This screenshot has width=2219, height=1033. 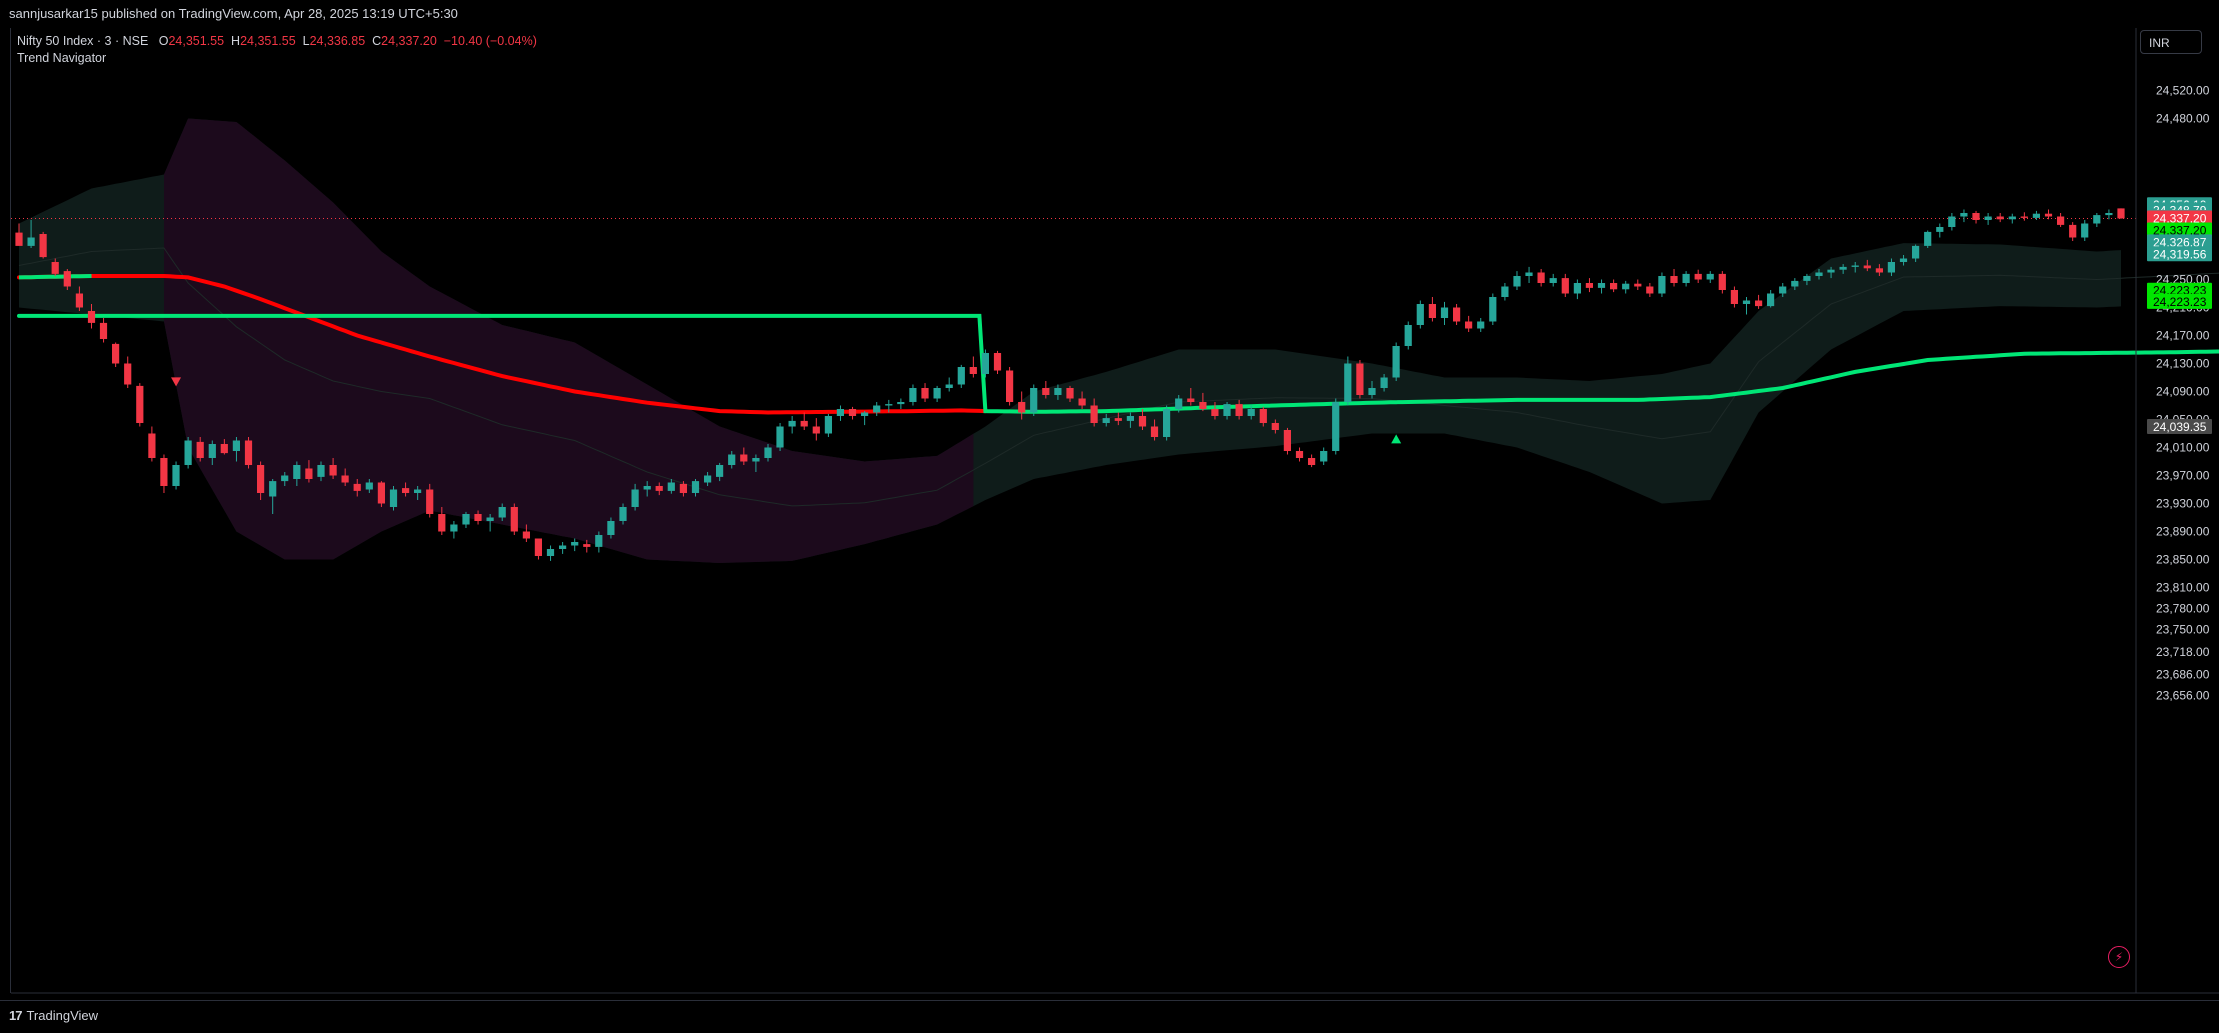 What do you see at coordinates (62, 58) in the screenshot?
I see `indicator-title: Trend Navigator` at bounding box center [62, 58].